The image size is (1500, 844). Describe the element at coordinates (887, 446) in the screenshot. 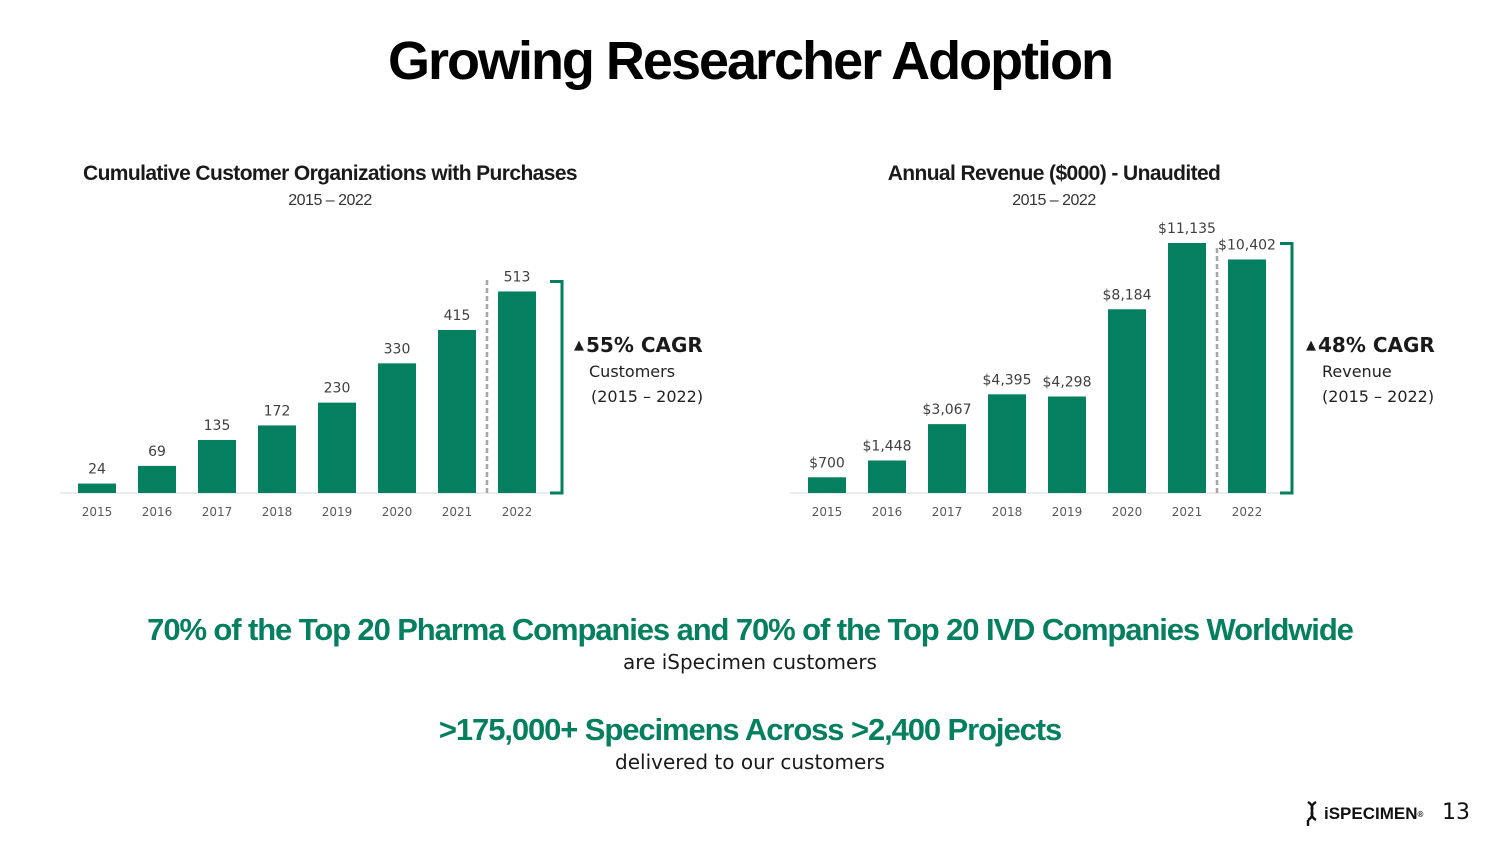

I see `bar-value-label: $1,448` at that location.